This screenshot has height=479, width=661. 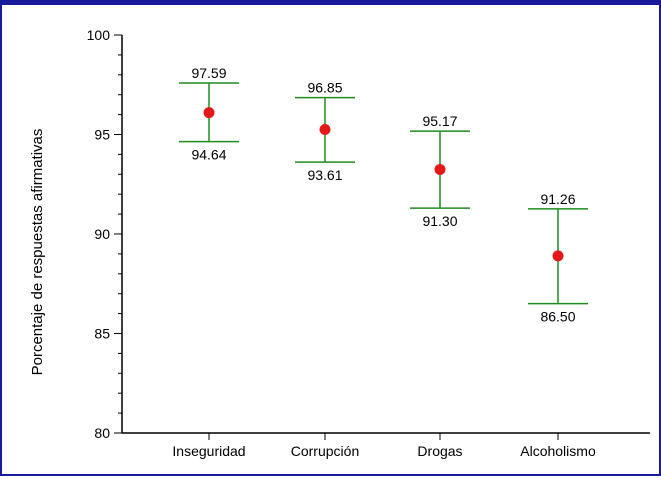 What do you see at coordinates (557, 199) in the screenshot?
I see `upper-value-label: 91.26` at bounding box center [557, 199].